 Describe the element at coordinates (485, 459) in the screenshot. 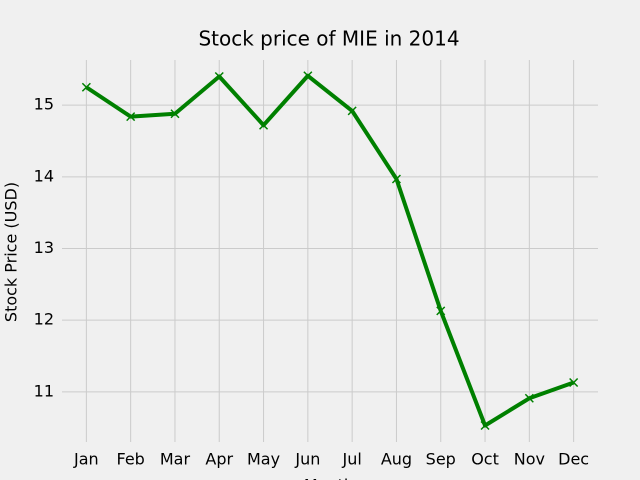

I see `x-tick-label: Oct` at that location.